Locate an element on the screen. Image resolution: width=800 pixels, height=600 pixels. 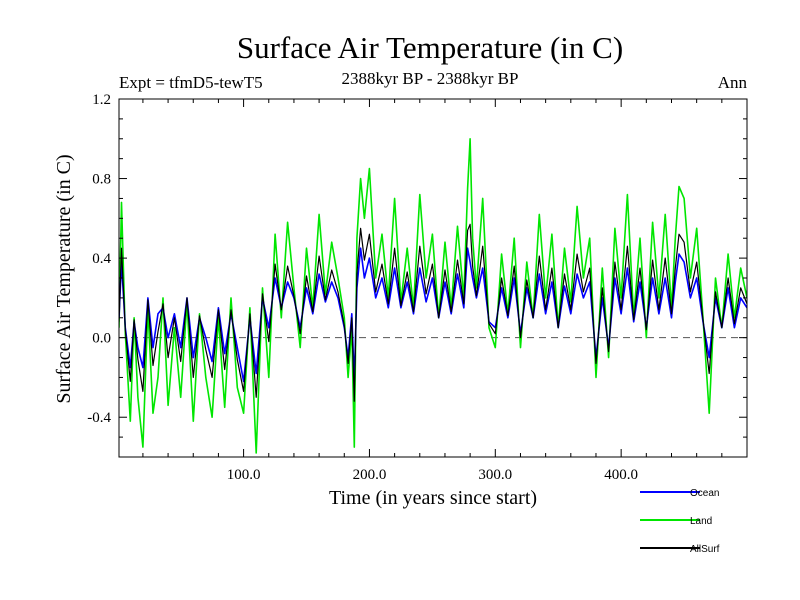
chart-subtitle: 2388kyr BP - 2388kyr BP is located at coordinates (430, 78).